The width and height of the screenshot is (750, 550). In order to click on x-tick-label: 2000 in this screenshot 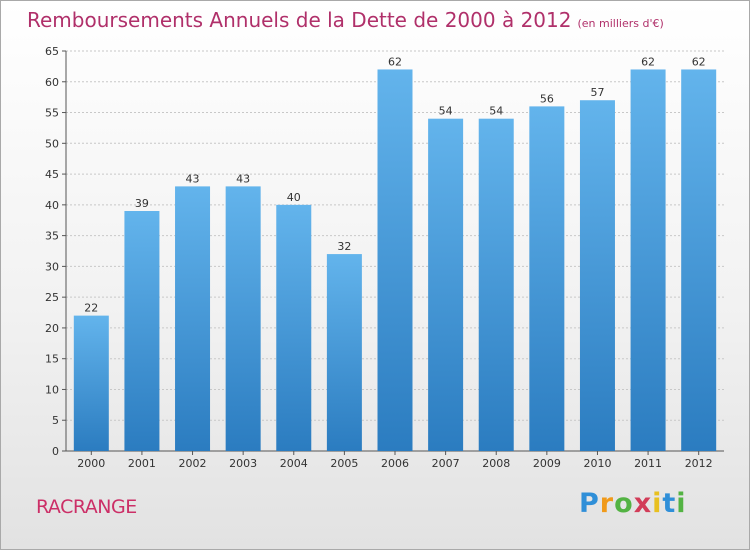, I will do `click(91, 463)`.